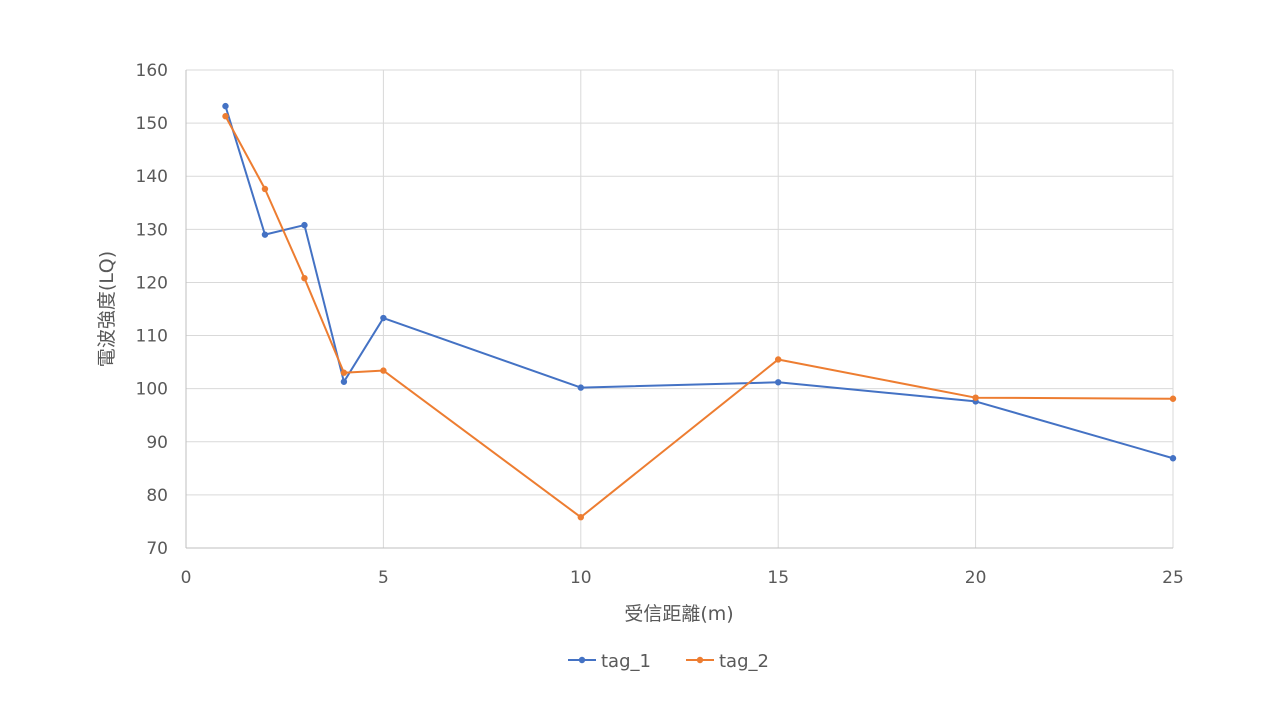 The height and width of the screenshot is (724, 1280). I want to click on x-tick-label: 20, so click(976, 578).